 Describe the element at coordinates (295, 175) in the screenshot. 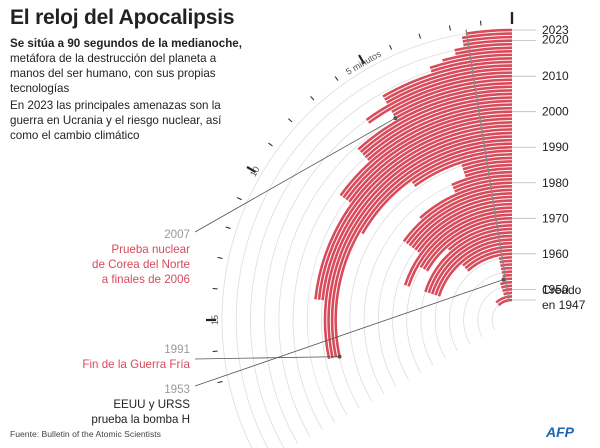

I see `leader-2007` at that location.